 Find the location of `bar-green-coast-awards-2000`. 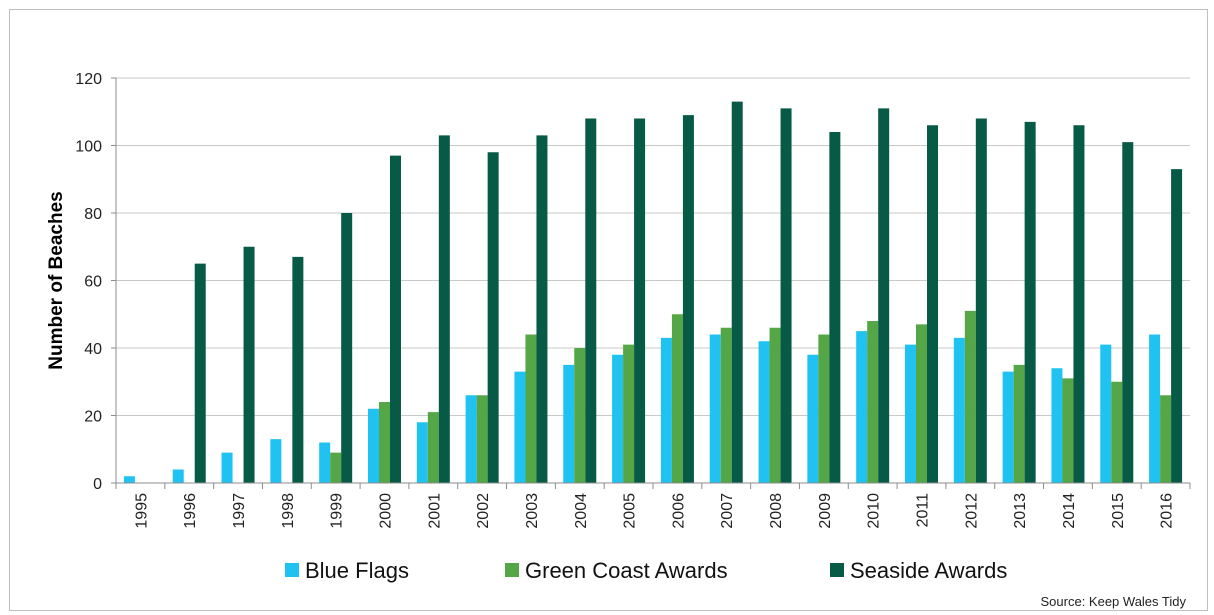

bar-green-coast-awards-2000 is located at coordinates (384, 442).